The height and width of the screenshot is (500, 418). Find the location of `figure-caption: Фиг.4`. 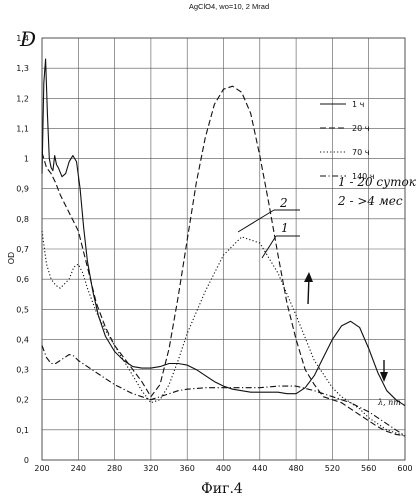

figure-caption: Фиг.4 is located at coordinates (222, 489).